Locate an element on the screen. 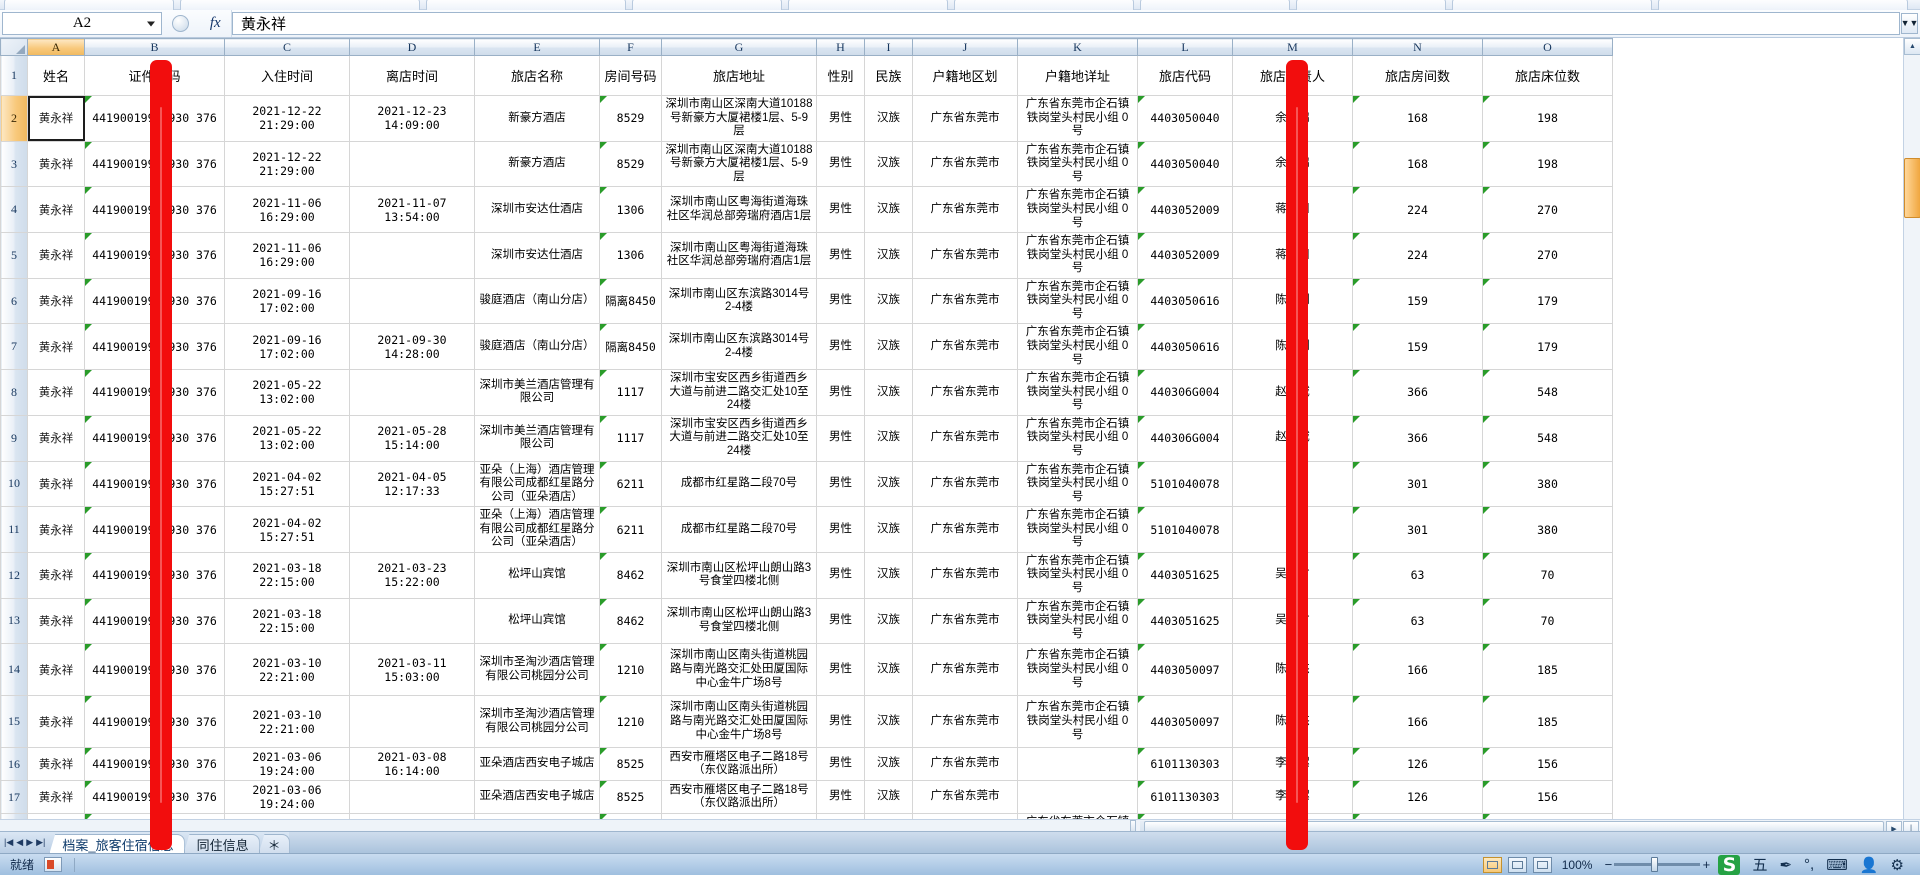  cell-checkout: 2021-03-08 16:14:00 is located at coordinates (412, 764).